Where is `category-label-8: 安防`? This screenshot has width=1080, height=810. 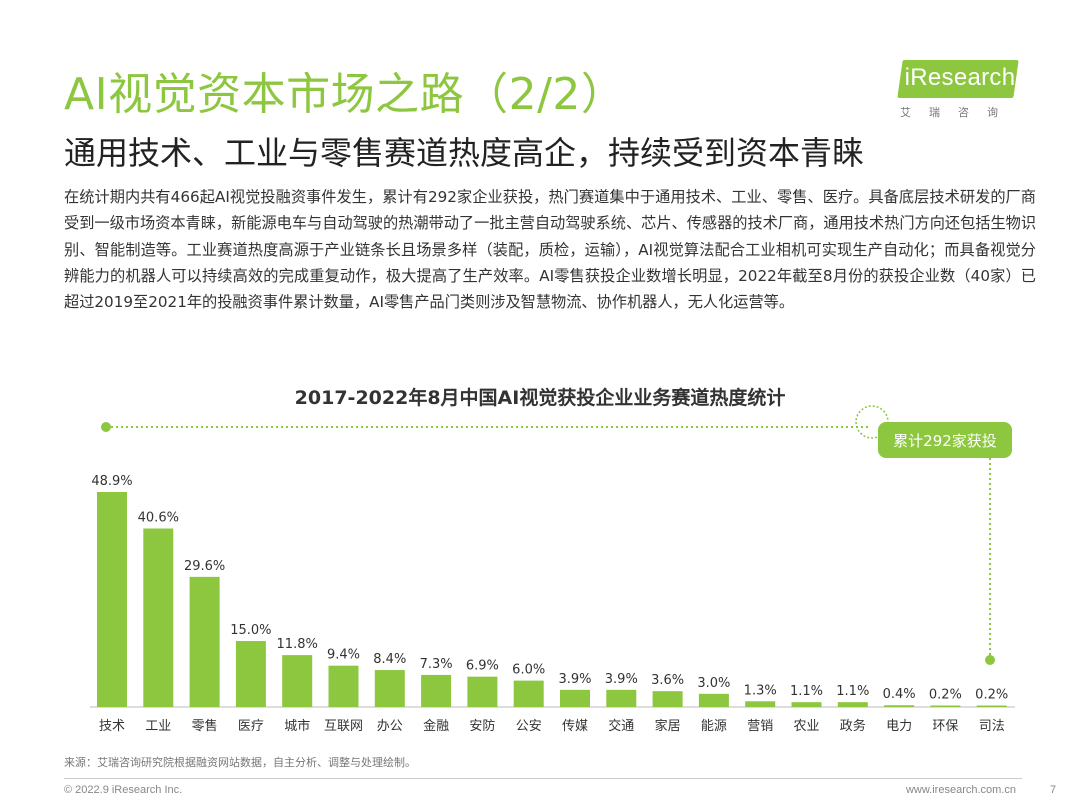
category-label-8: 安防 is located at coordinates (482, 726).